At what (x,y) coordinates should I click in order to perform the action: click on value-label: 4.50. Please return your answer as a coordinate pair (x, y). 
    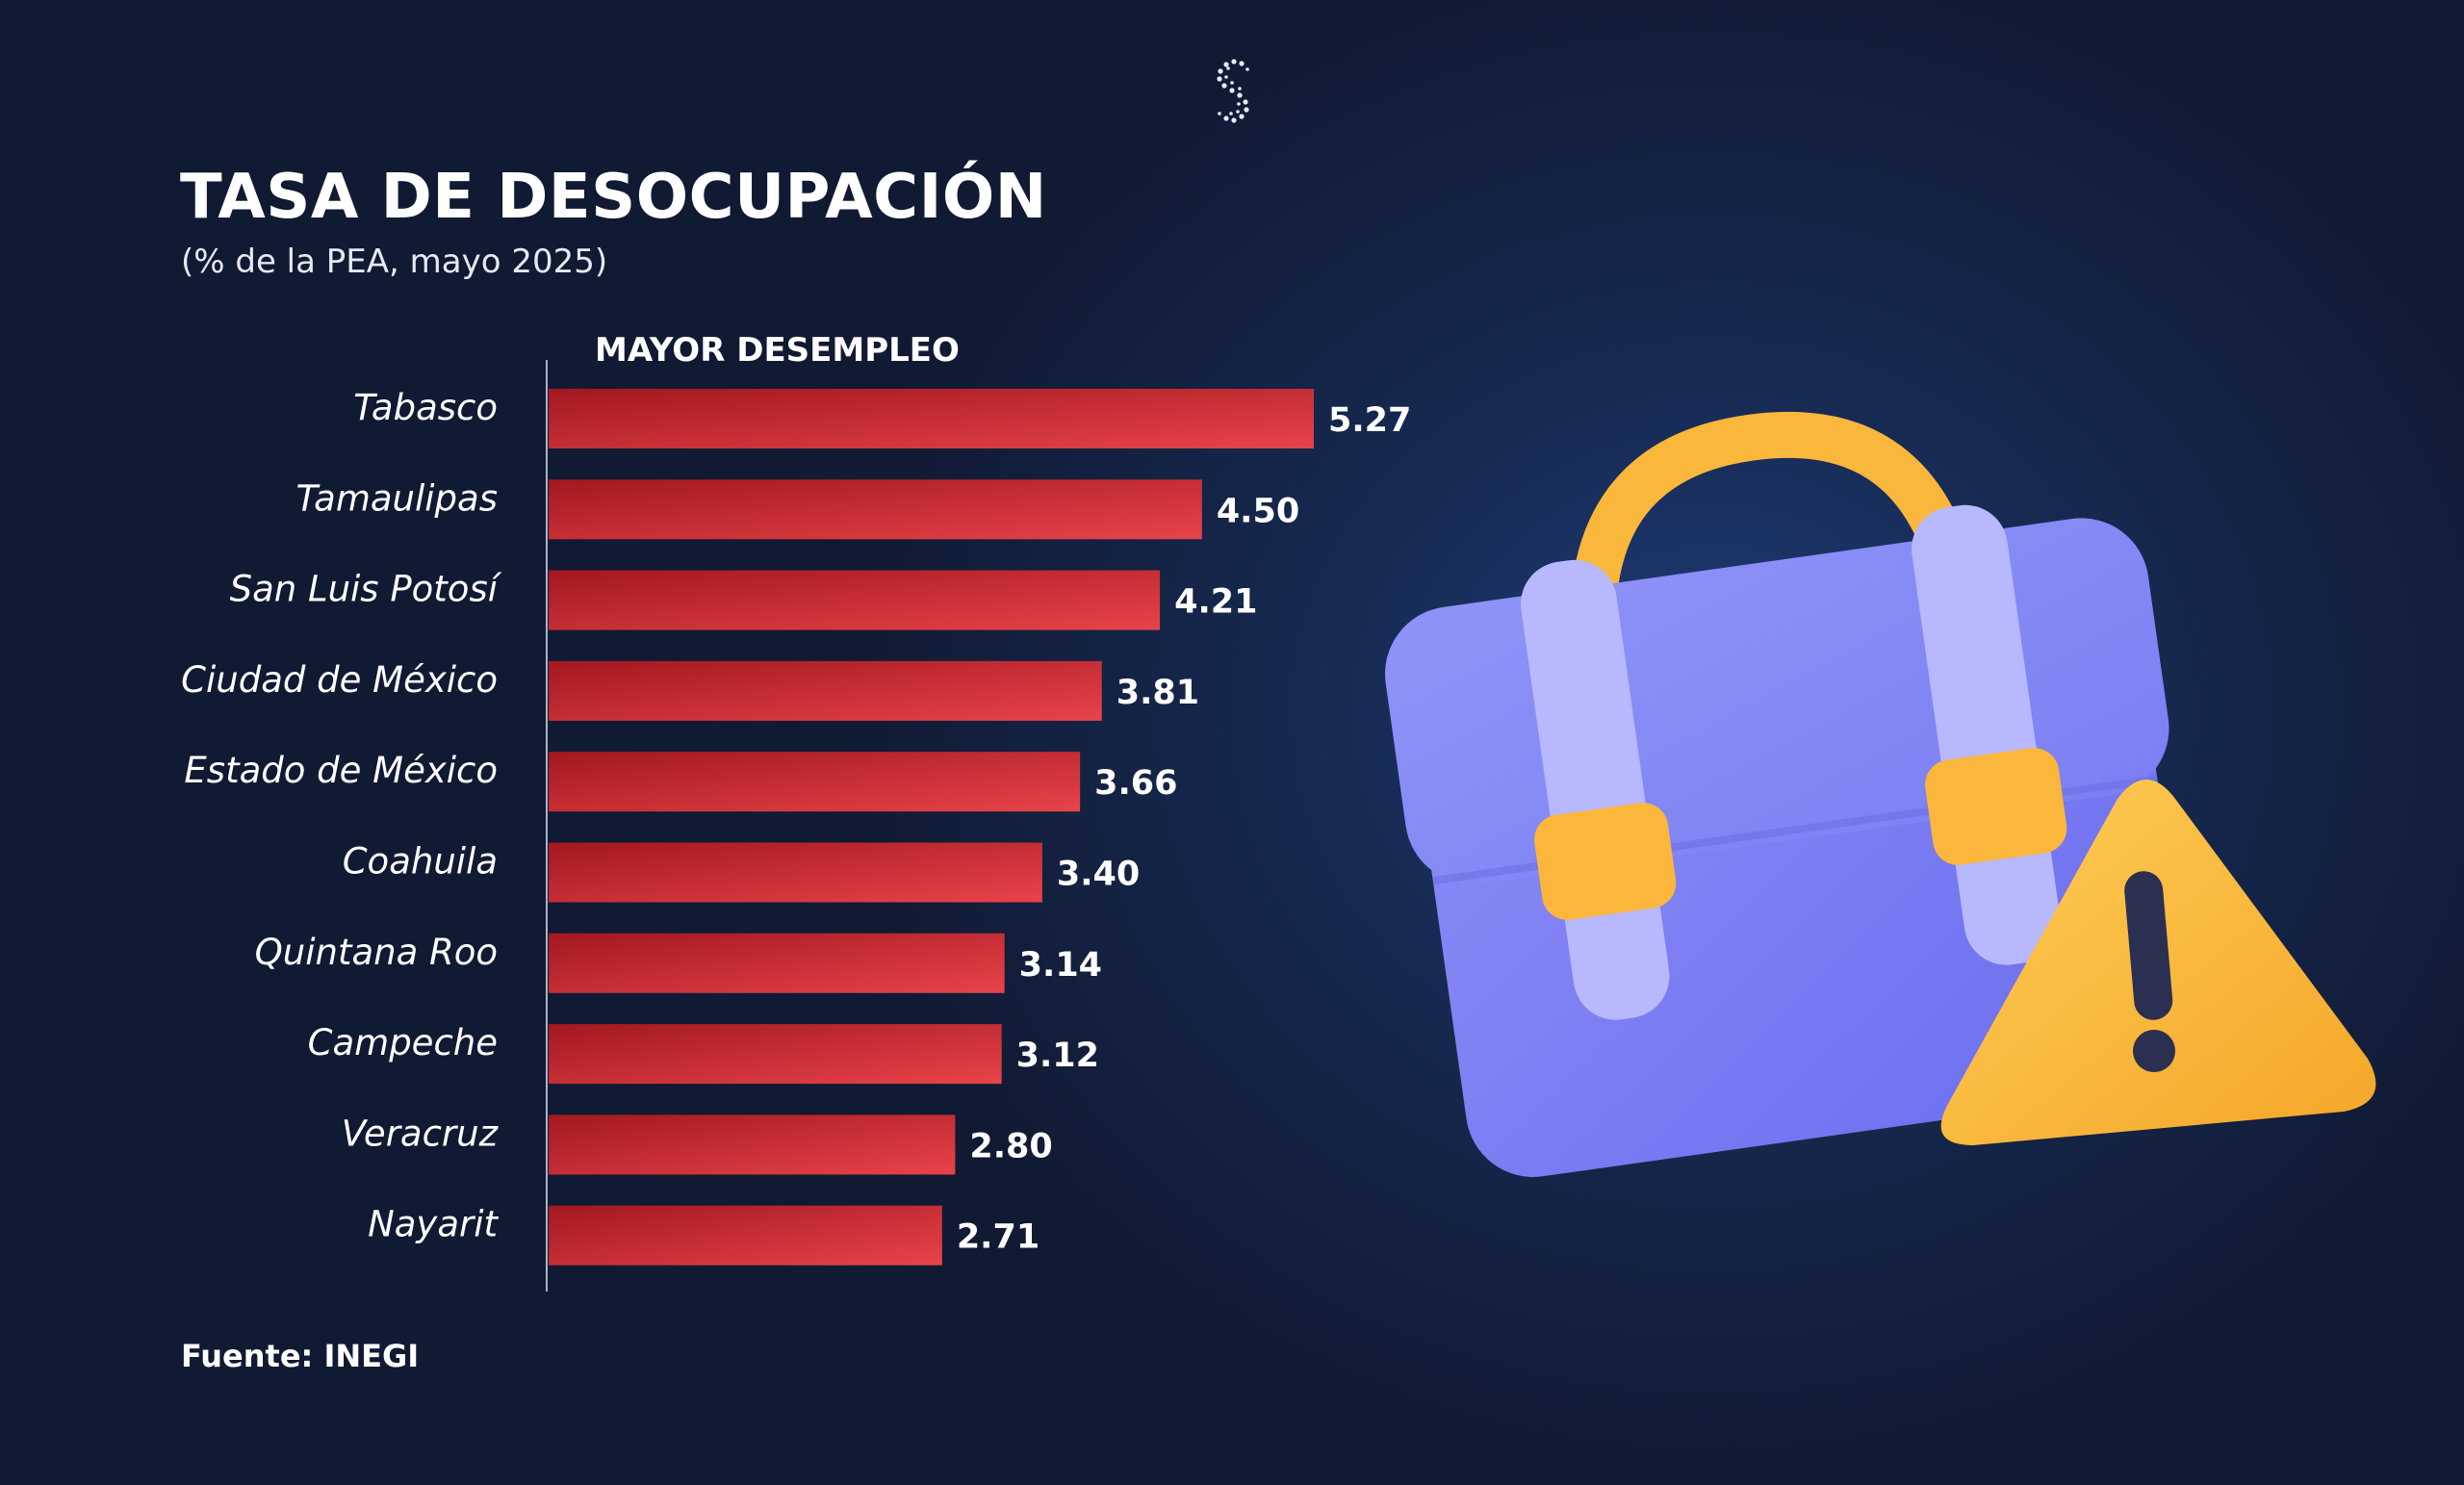
    Looking at the image, I should click on (1258, 511).